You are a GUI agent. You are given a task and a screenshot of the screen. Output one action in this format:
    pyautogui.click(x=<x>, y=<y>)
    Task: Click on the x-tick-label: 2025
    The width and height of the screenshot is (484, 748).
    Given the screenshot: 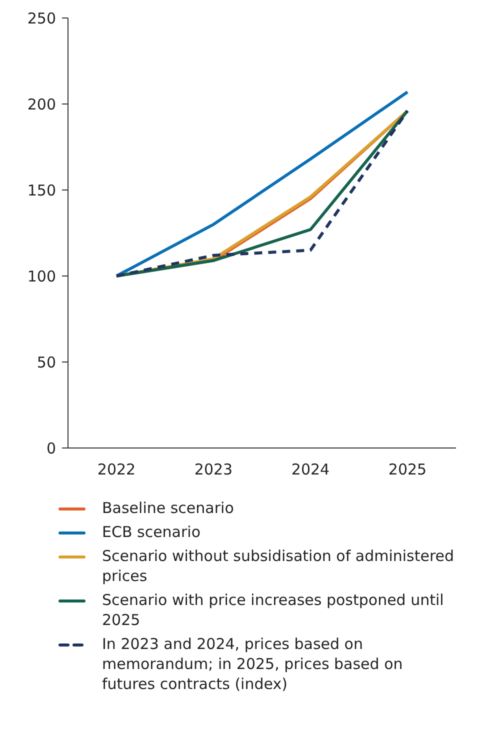 What is the action you would take?
    pyautogui.click(x=407, y=469)
    